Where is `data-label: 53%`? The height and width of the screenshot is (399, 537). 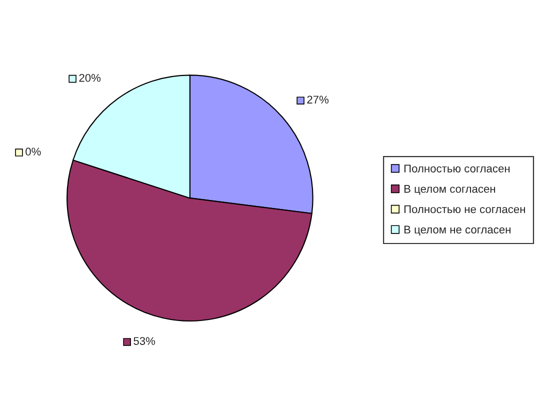 data-label: 53% is located at coordinates (145, 341).